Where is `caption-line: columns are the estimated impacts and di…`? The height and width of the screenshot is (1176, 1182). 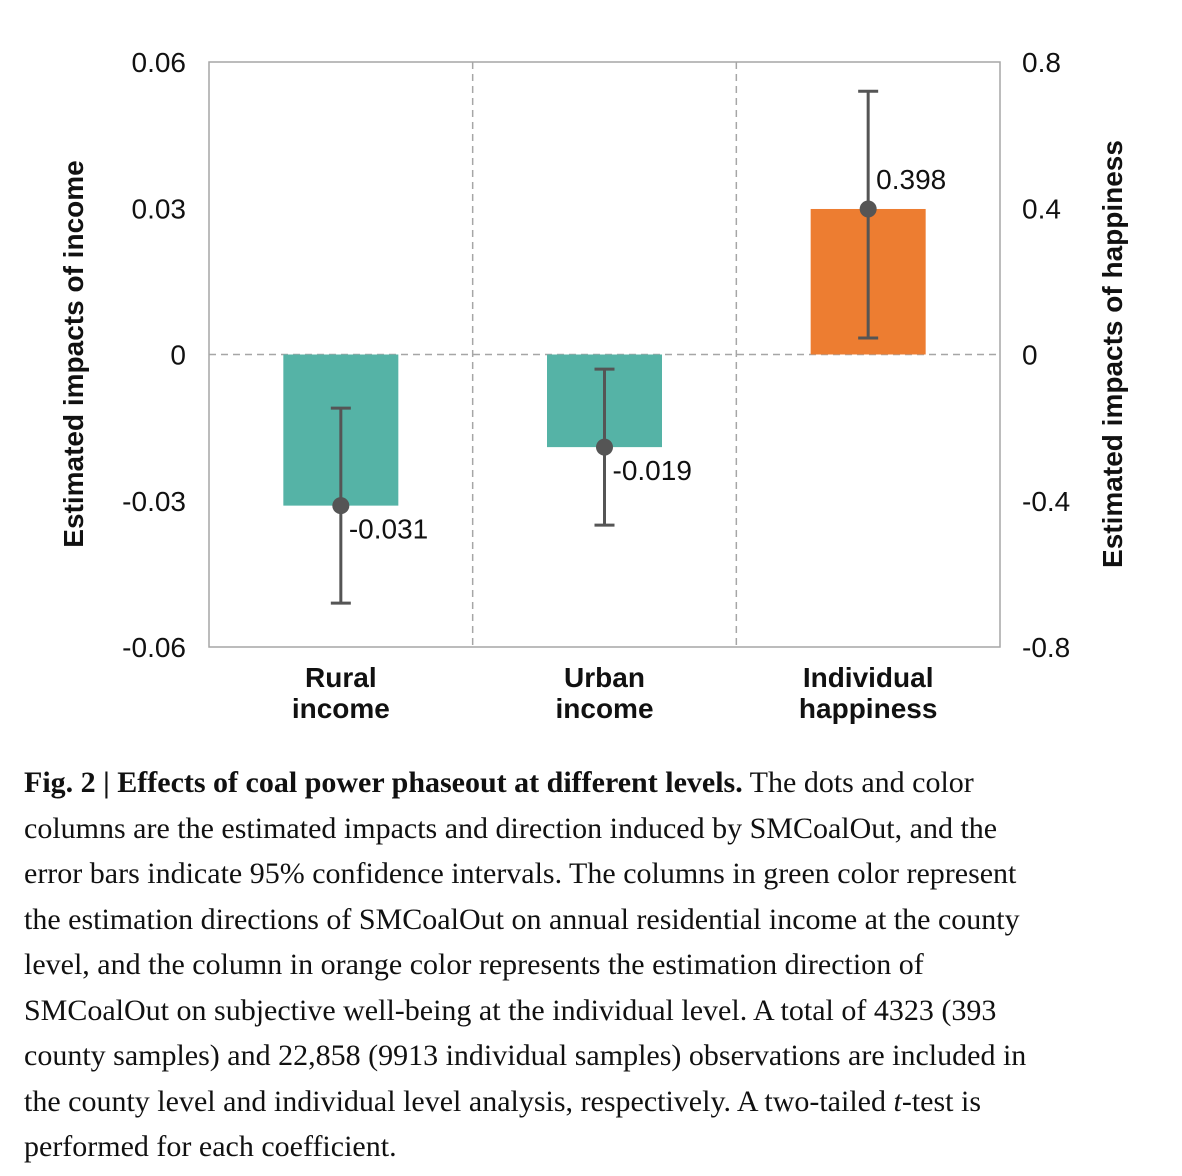 caption-line: columns are the estimated impacts and di… is located at coordinates (511, 828).